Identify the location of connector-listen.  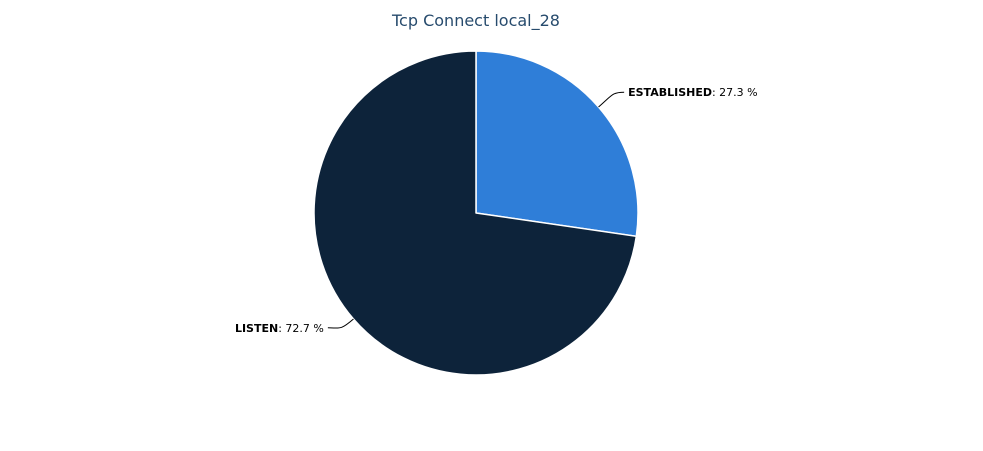
(340, 323).